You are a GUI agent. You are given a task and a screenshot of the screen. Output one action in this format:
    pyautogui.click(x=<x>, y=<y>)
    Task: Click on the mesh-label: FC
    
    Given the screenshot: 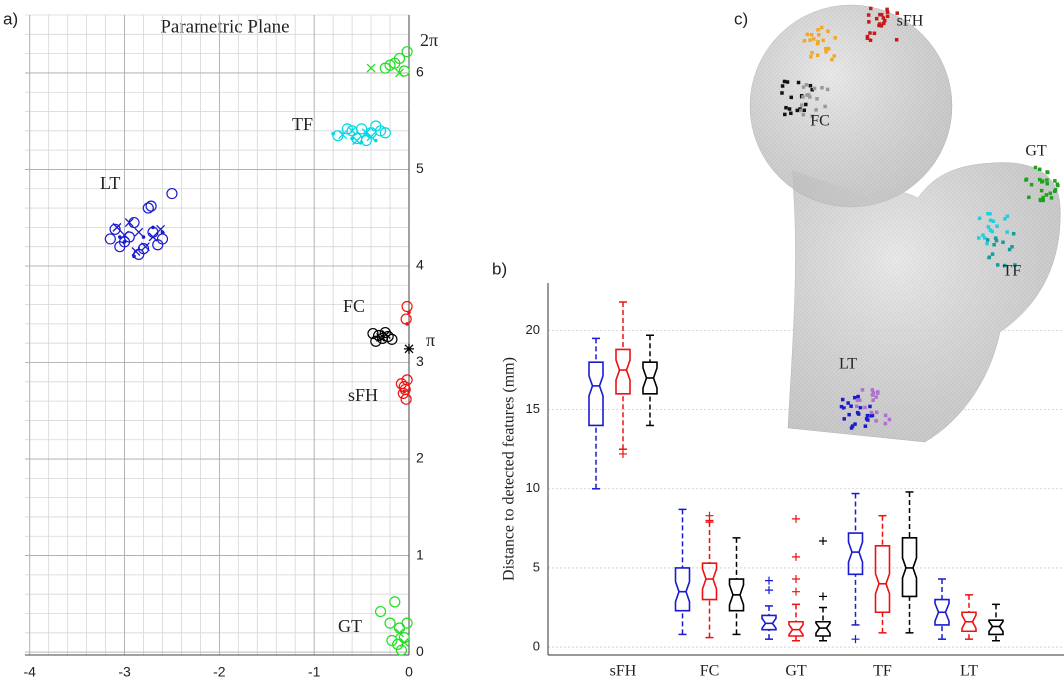 What is the action you would take?
    pyautogui.click(x=820, y=121)
    